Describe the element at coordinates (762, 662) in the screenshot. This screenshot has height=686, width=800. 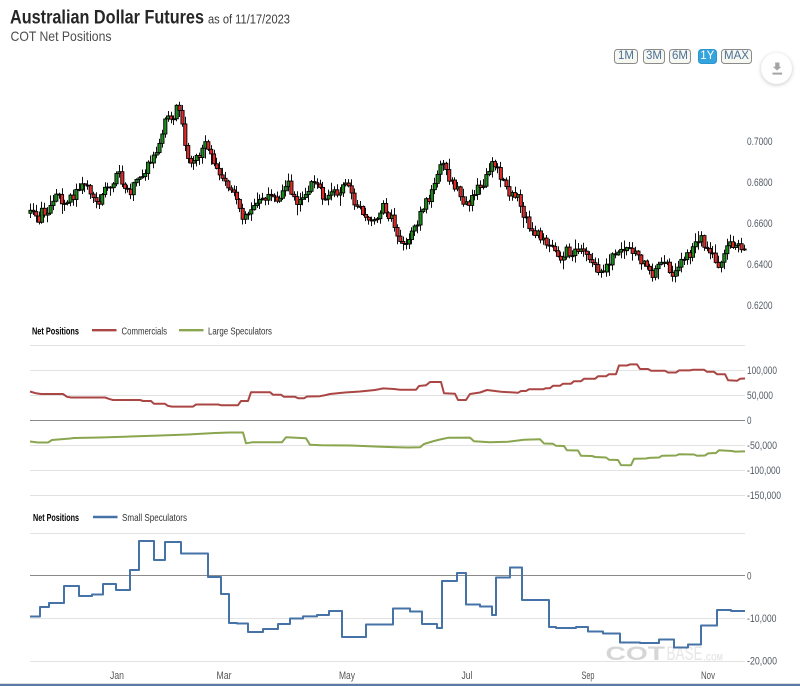
I see `svg-text: -20,000` at that location.